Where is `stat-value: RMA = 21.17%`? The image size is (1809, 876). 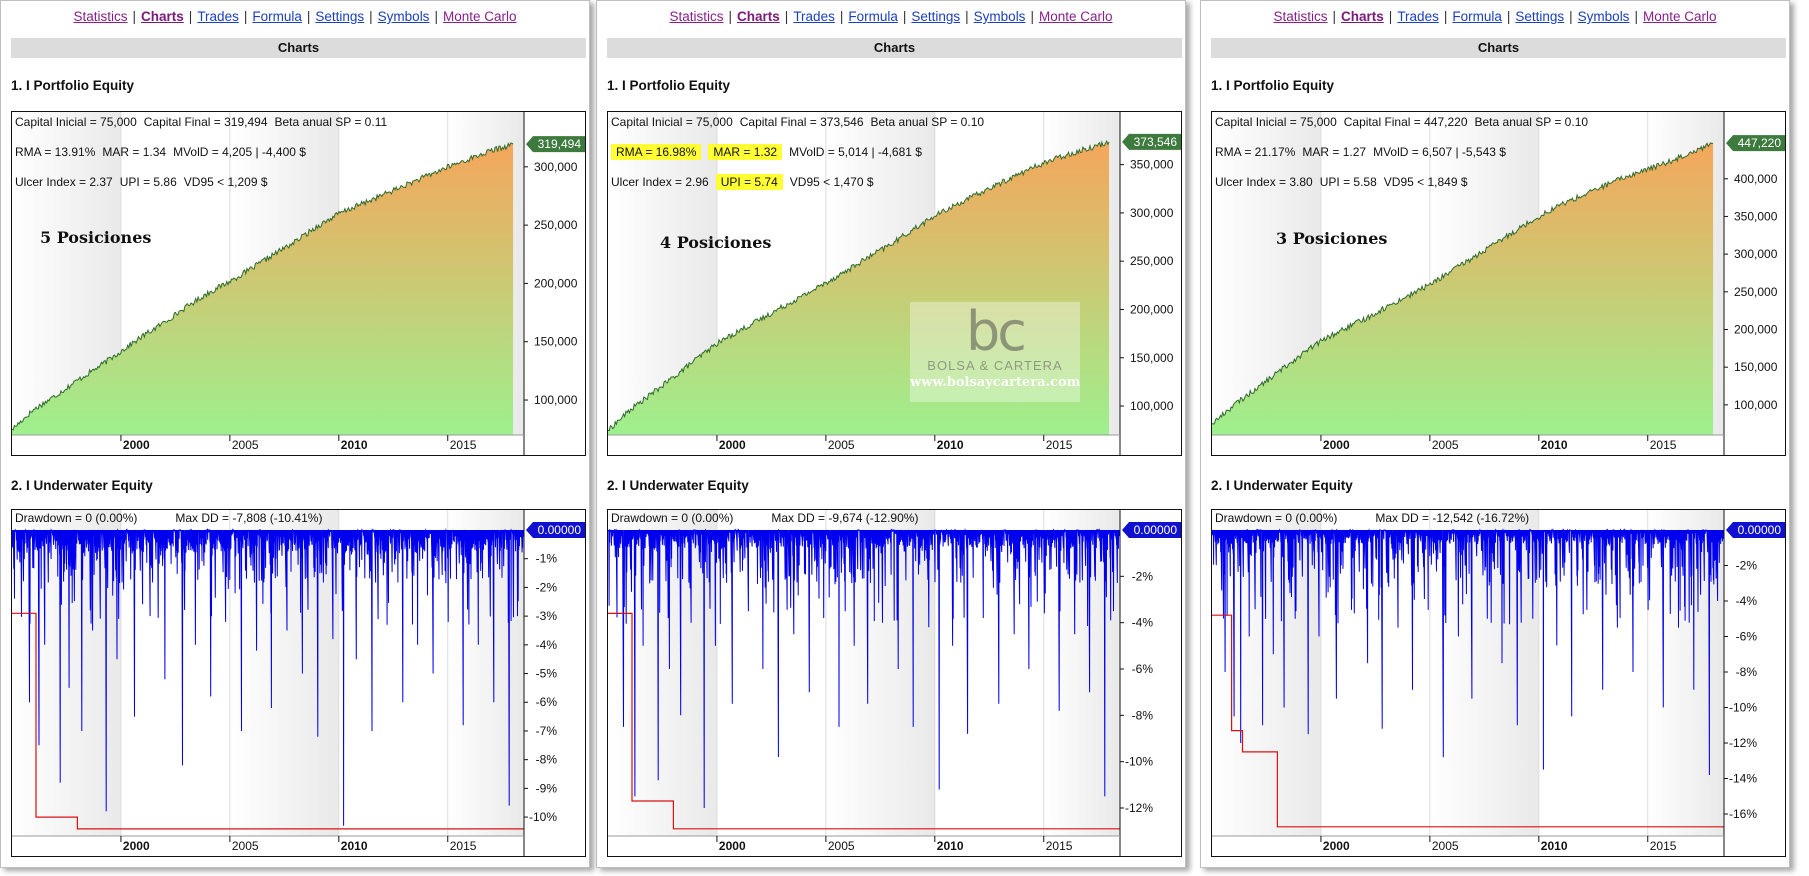
stat-value: RMA = 21.17% is located at coordinates (1255, 152).